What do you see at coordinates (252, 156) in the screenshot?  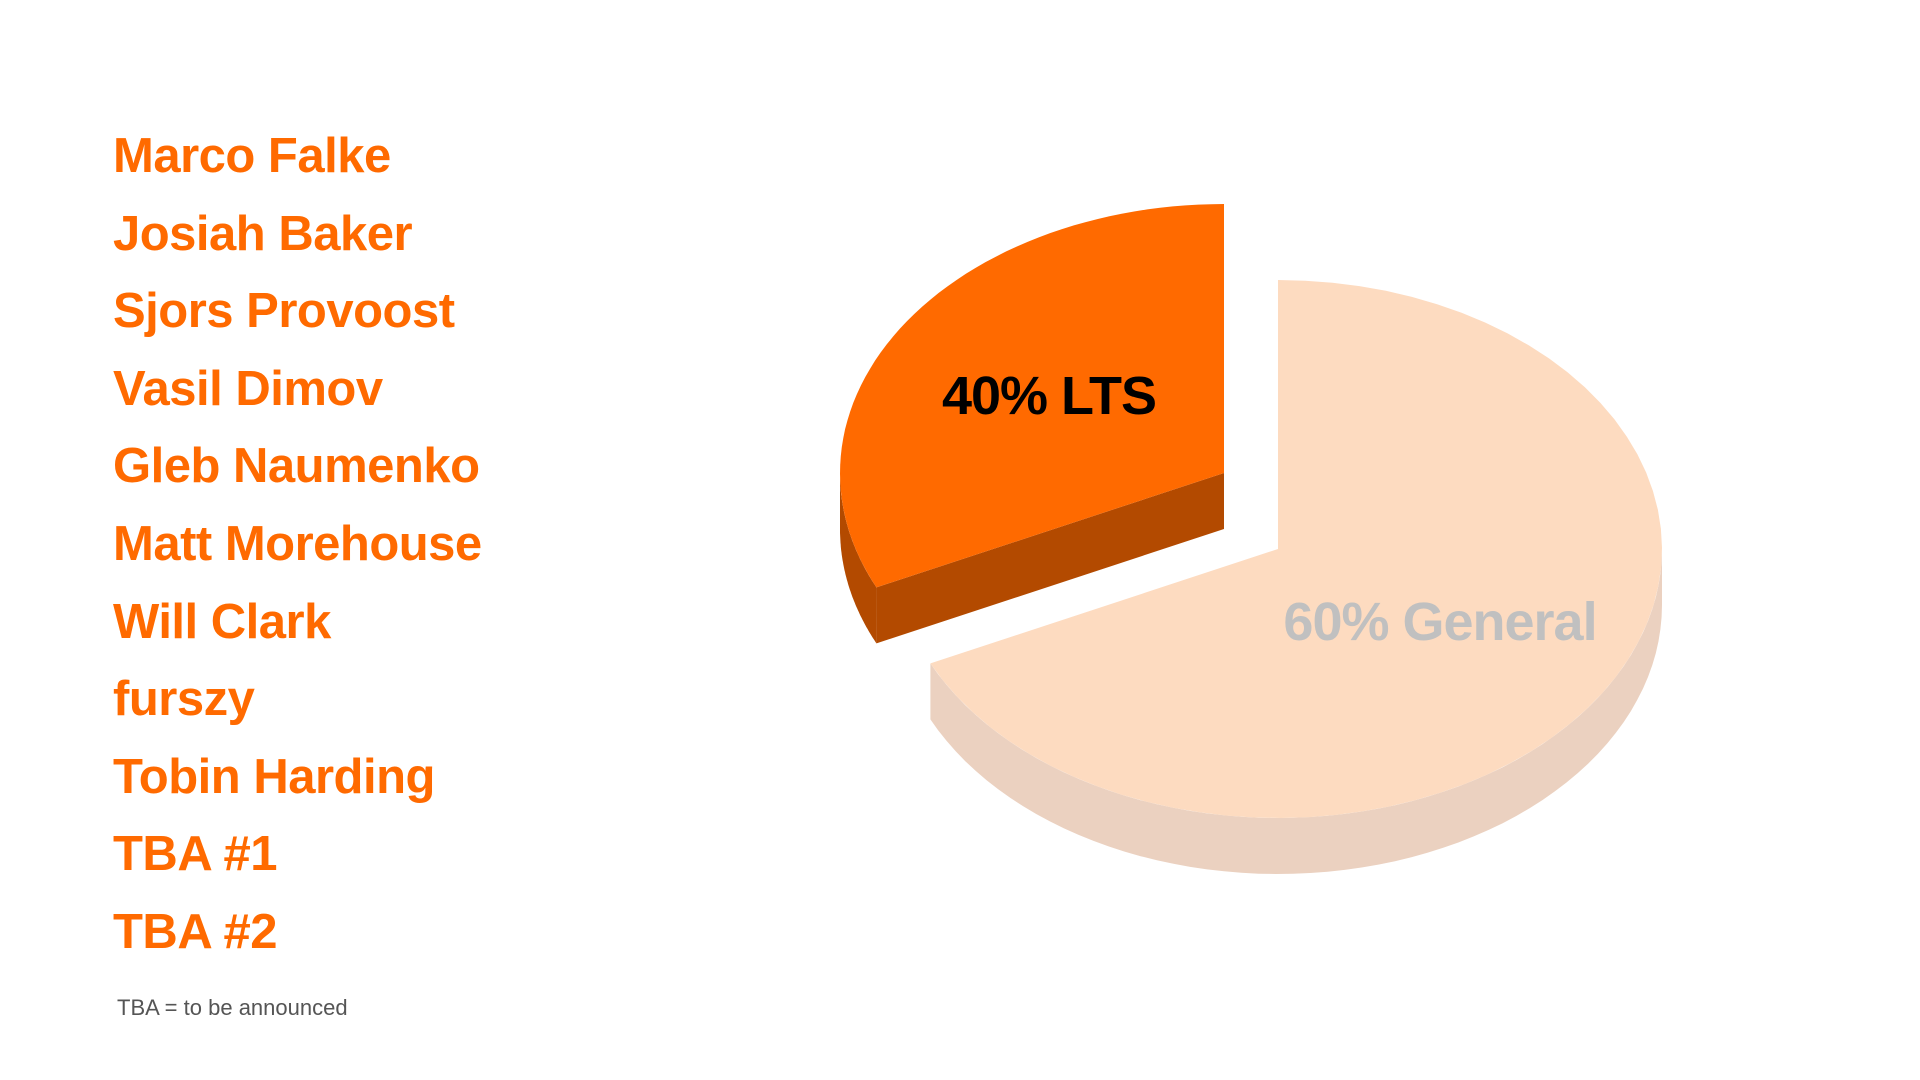 I see `speaker-name: Marco Falke` at bounding box center [252, 156].